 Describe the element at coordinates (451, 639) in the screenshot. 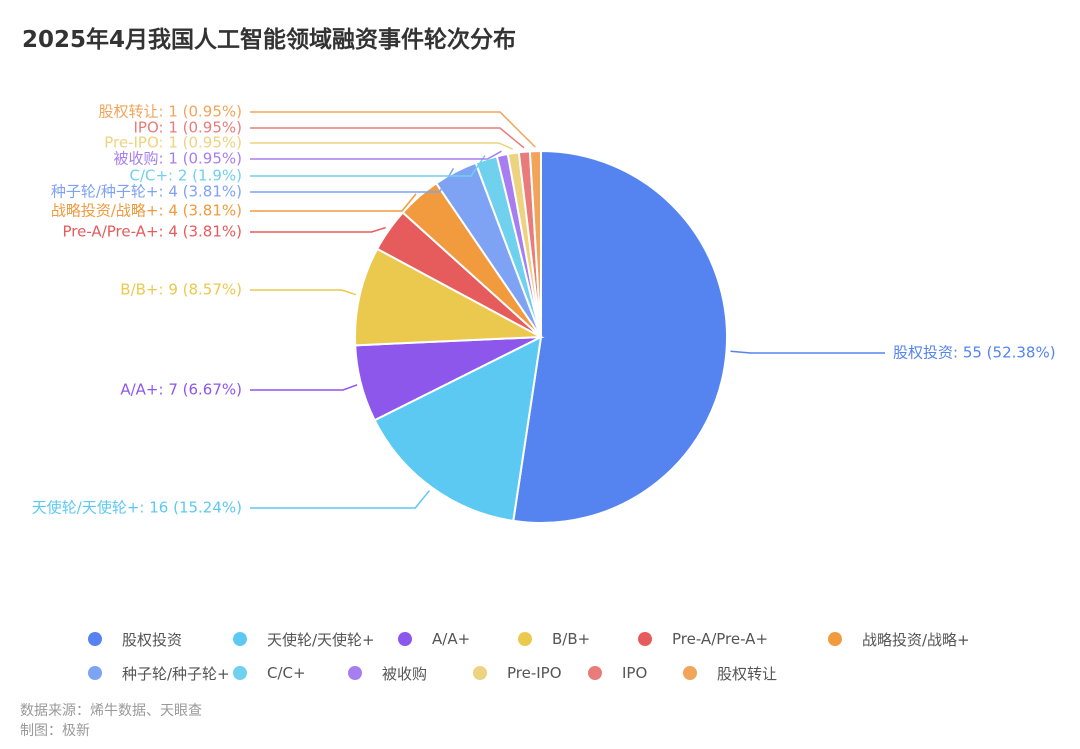

I see `legend-label: A/A+` at that location.